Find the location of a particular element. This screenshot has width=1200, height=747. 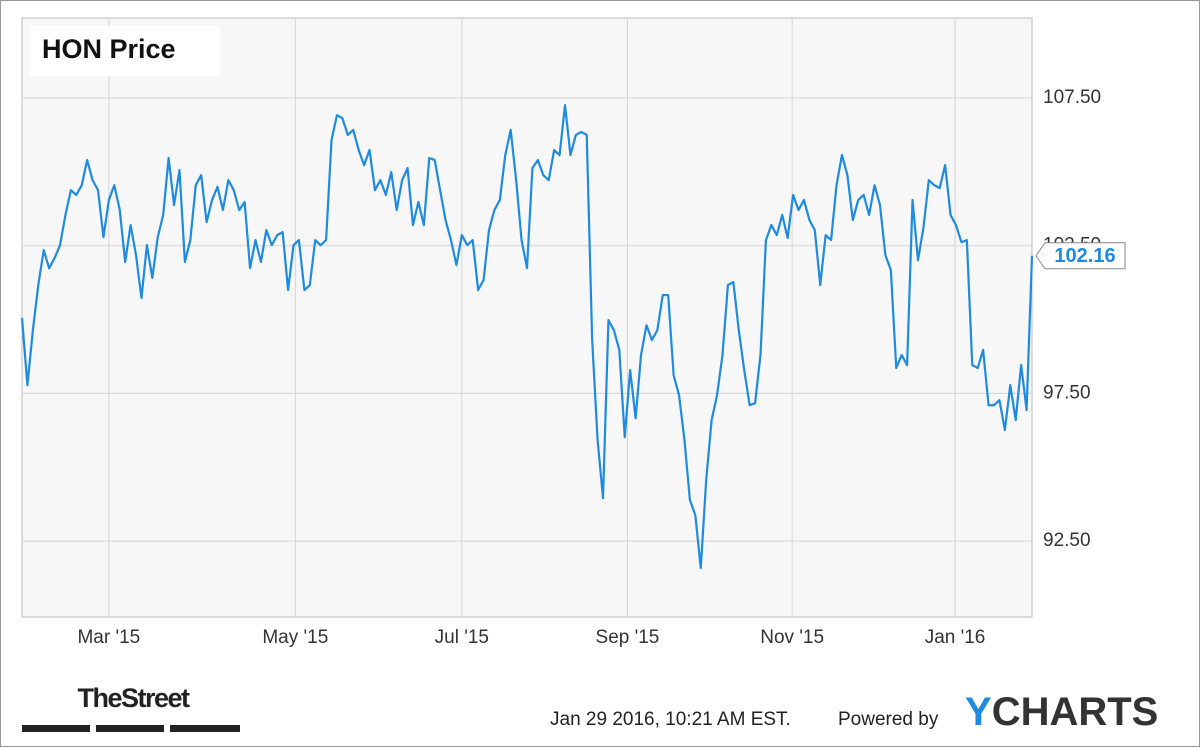

powered-by: Powered by is located at coordinates (888, 719).